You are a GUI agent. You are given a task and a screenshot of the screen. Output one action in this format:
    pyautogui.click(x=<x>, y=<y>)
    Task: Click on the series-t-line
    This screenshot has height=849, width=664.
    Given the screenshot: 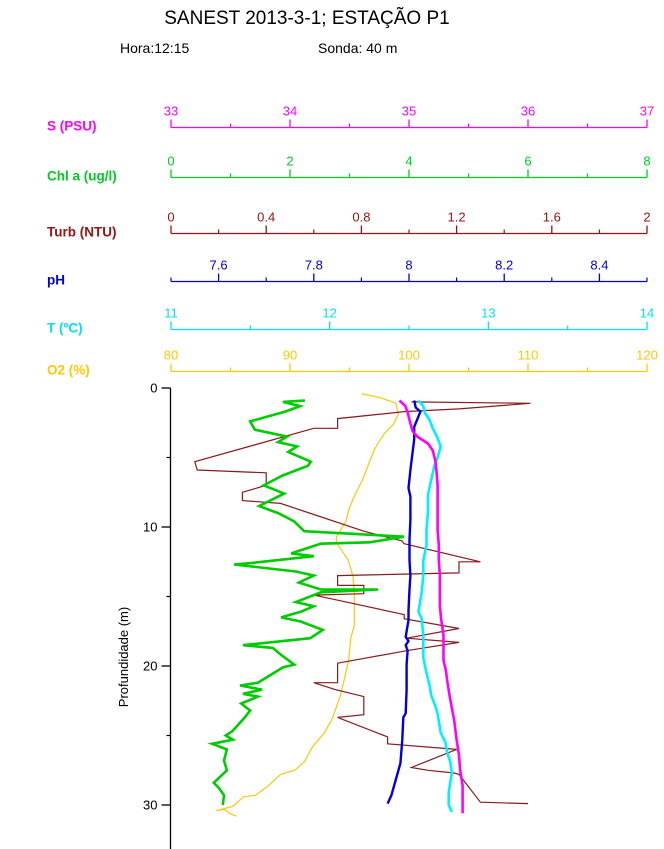 What is the action you would take?
    pyautogui.click(x=435, y=606)
    